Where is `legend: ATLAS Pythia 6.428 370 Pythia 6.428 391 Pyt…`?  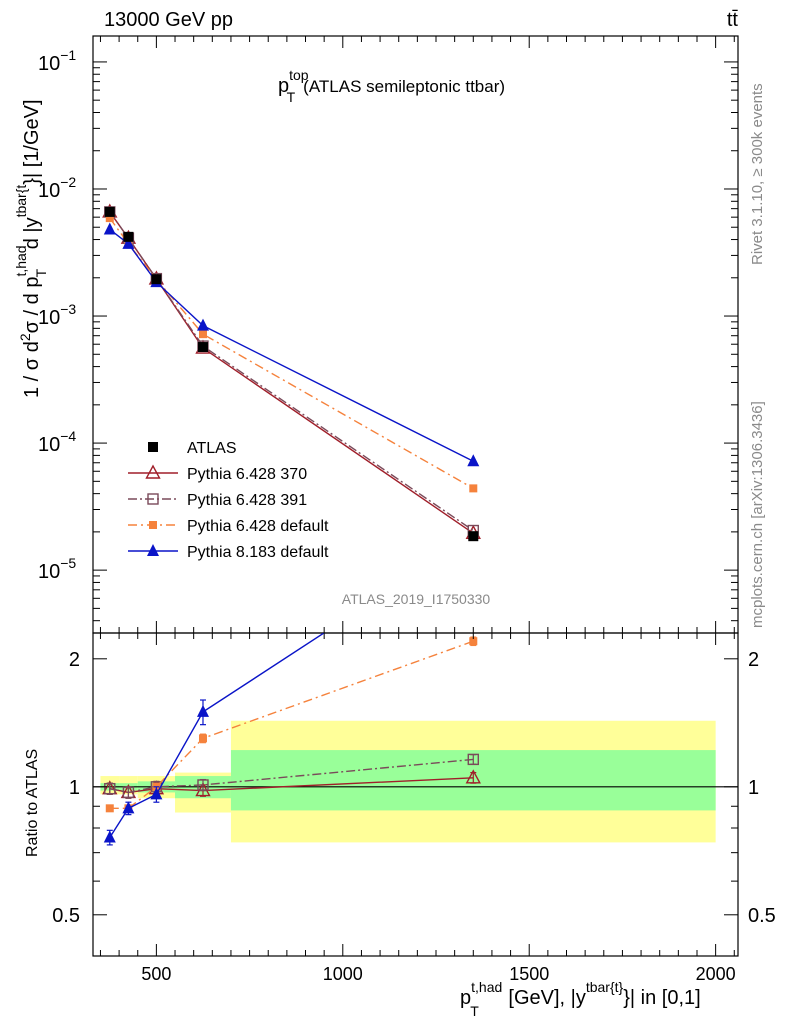 legend: ATLAS Pythia 6.428 370 Pythia 6.428 391 Pyt… is located at coordinates (228, 500).